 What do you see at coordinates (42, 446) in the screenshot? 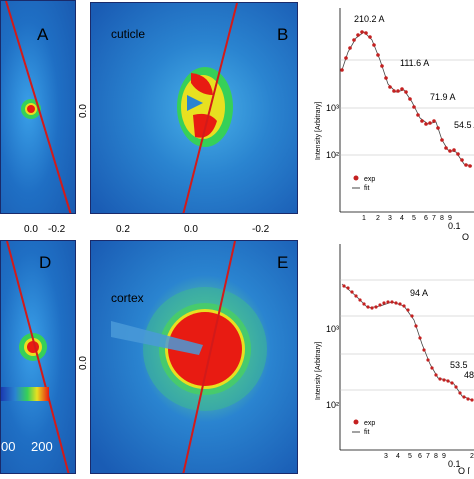
I see `colorbar-tick-high: 200` at bounding box center [42, 446].